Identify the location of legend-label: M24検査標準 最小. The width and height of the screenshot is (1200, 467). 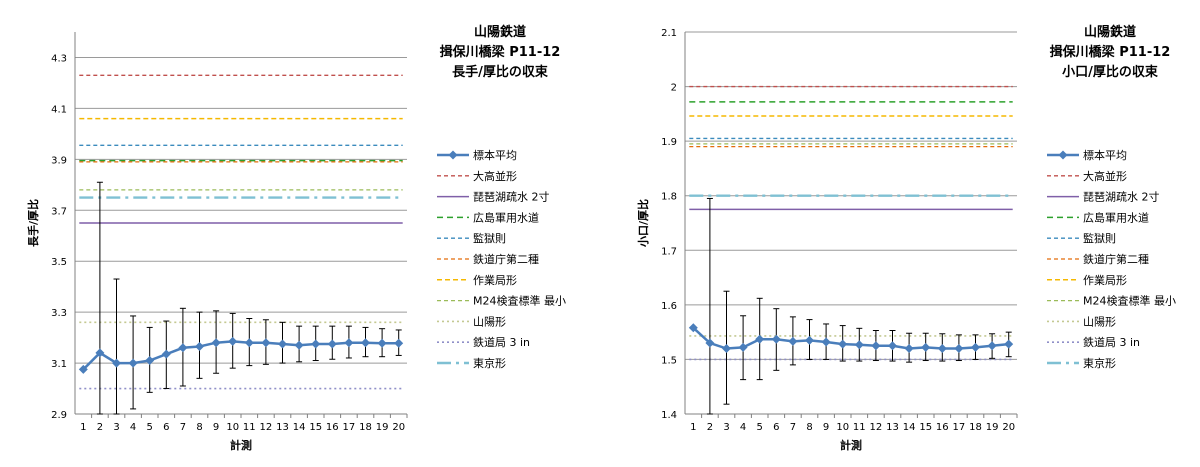
(1129, 301).